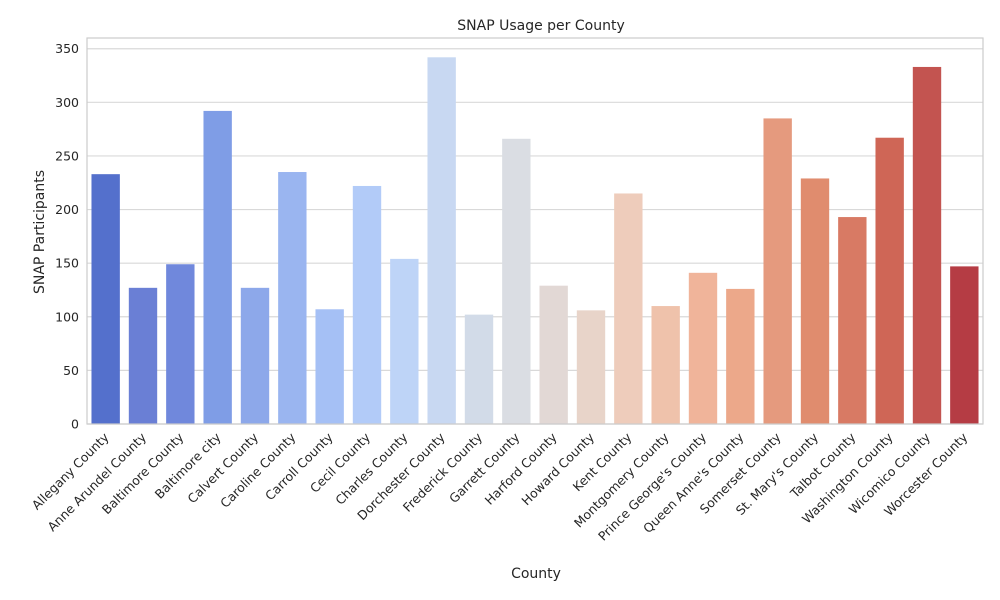 The width and height of the screenshot is (1000, 600). I want to click on y-tick-label: 150, so click(67, 263).